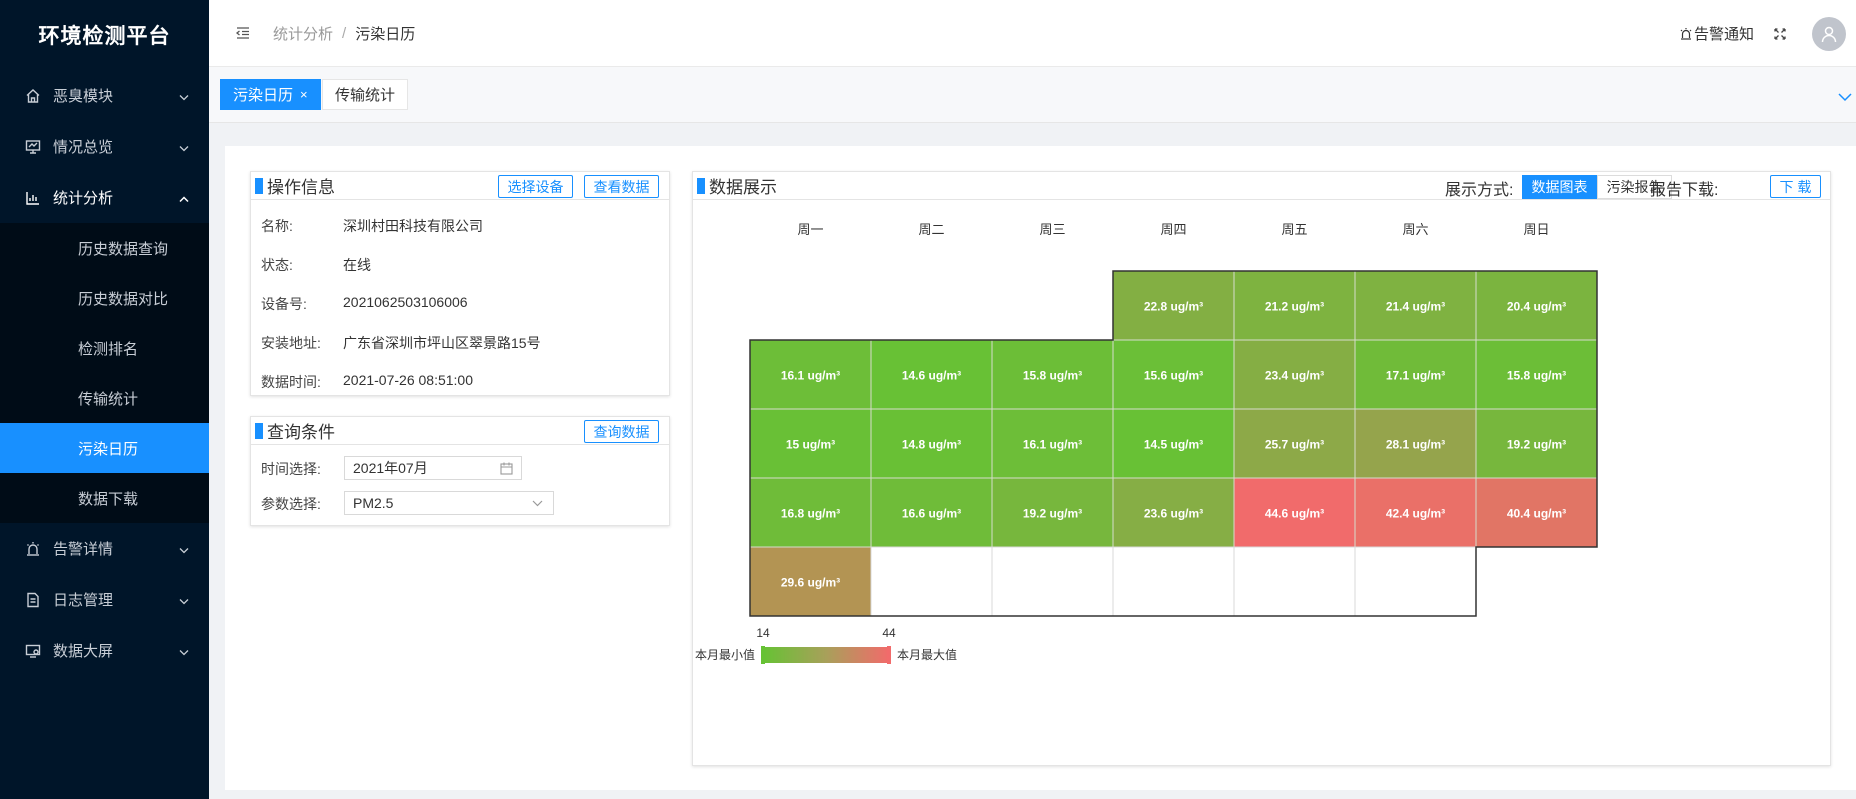 The image size is (1856, 799). Describe the element at coordinates (931, 376) in the screenshot. I see `calendar-cell-value: 14.6 ug/m³` at that location.